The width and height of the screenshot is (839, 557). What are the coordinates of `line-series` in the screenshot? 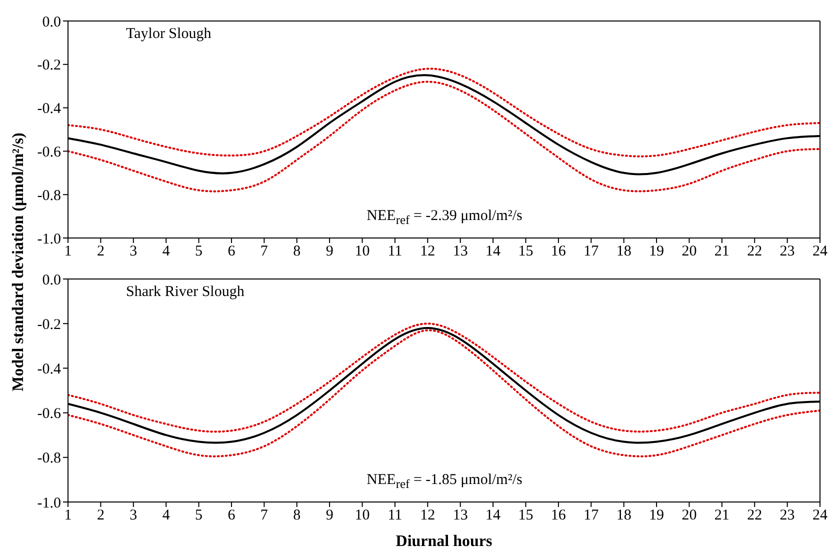 It's located at (444, 113).